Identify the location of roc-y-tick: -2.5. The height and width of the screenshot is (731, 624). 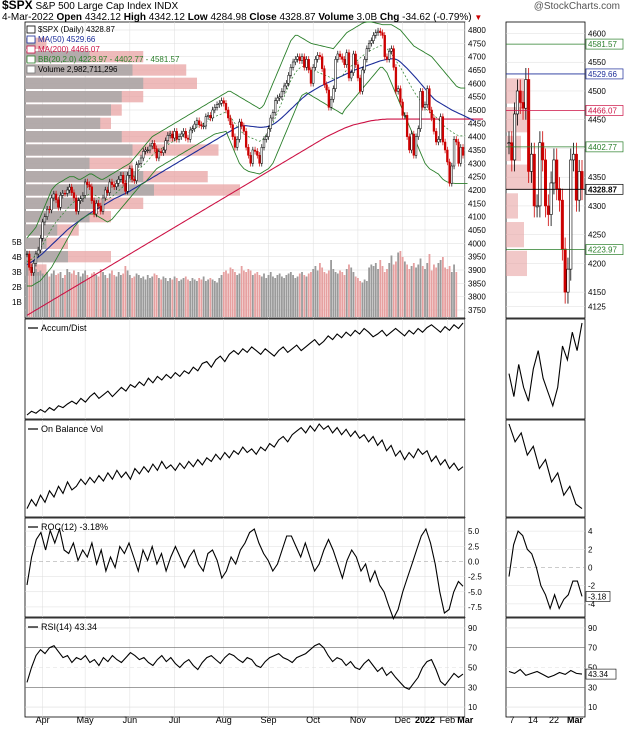
(475, 577).